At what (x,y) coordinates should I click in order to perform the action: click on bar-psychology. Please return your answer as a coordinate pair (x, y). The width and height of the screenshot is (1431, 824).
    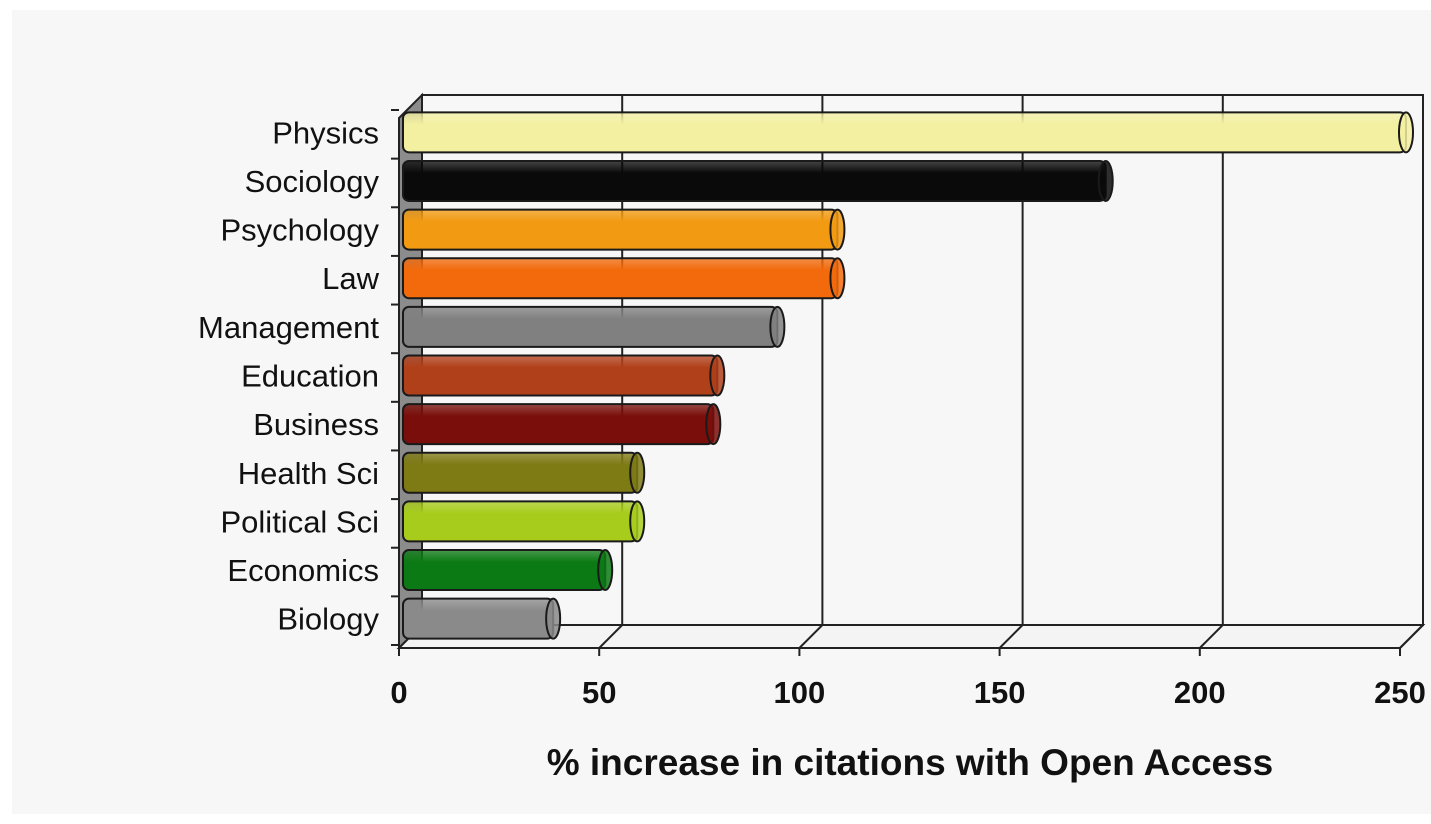
    Looking at the image, I should click on (624, 229).